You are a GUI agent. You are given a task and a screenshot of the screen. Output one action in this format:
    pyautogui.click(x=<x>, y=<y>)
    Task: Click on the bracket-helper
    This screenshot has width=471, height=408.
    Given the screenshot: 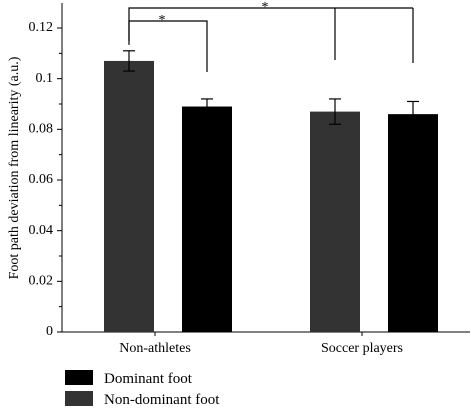 What is the action you would take?
    pyautogui.click(x=373, y=43)
    